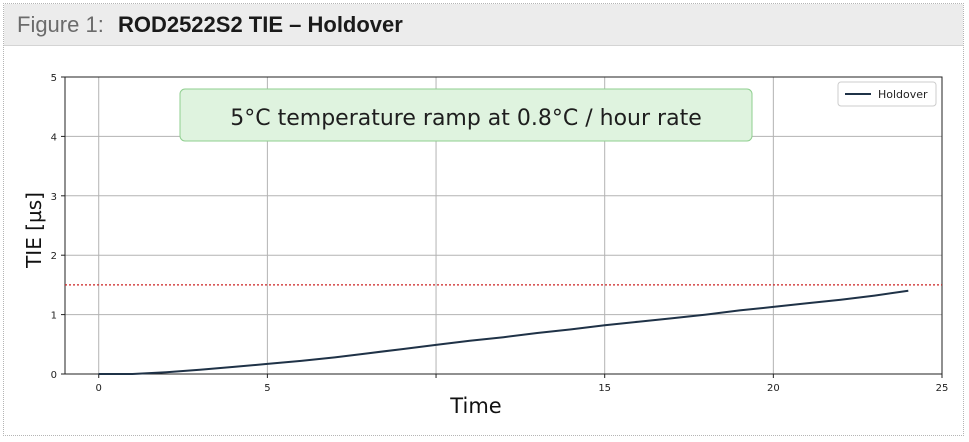 Image resolution: width=969 pixels, height=442 pixels. I want to click on y-tick-label-5: 5, so click(54, 78).